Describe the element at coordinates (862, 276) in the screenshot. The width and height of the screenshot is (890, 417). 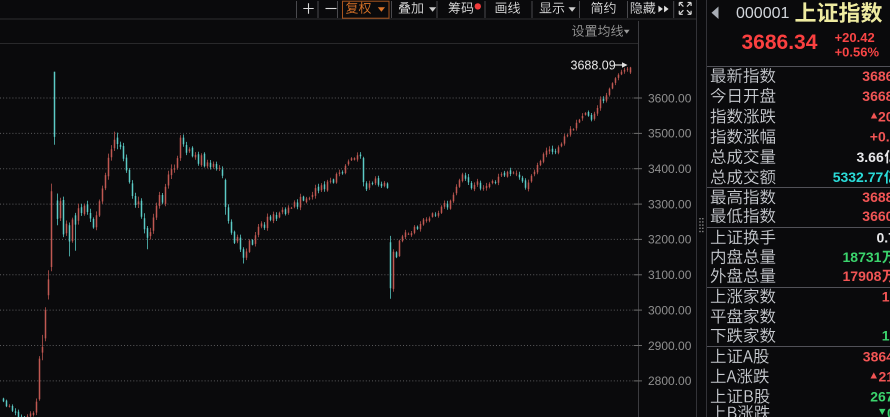
I see `svg-text: 17908` at that location.